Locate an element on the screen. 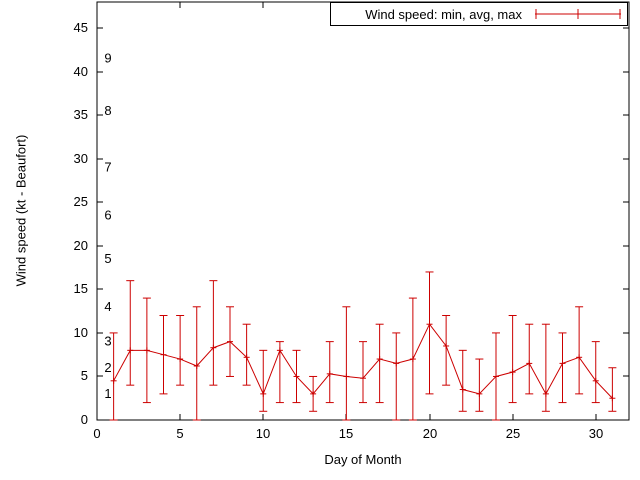 The width and height of the screenshot is (640, 480). y-tick-label: 10 is located at coordinates (81, 332).